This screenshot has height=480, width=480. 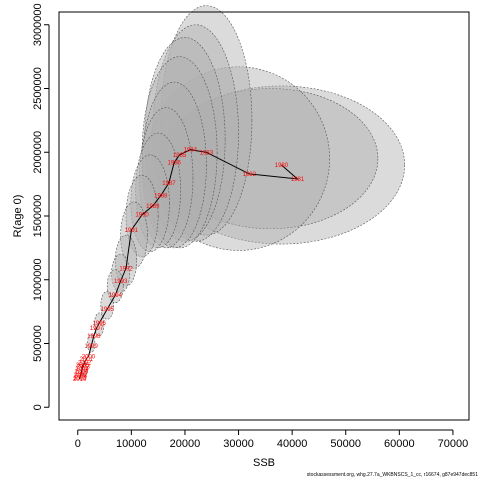 What do you see at coordinates (18, 216) in the screenshot?
I see `y-axis-label: R(age 0)` at bounding box center [18, 216].